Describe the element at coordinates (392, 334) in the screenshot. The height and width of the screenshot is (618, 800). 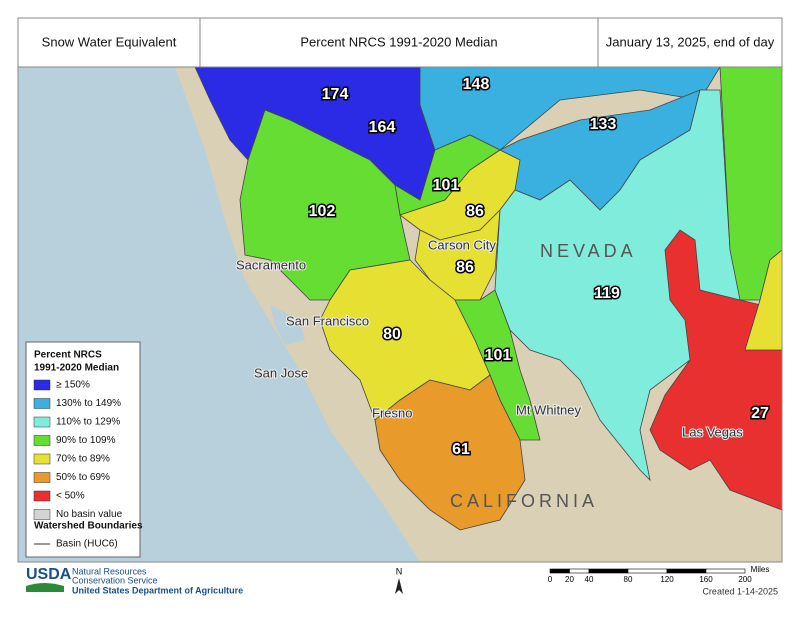
I see `basin-value: 80` at that location.